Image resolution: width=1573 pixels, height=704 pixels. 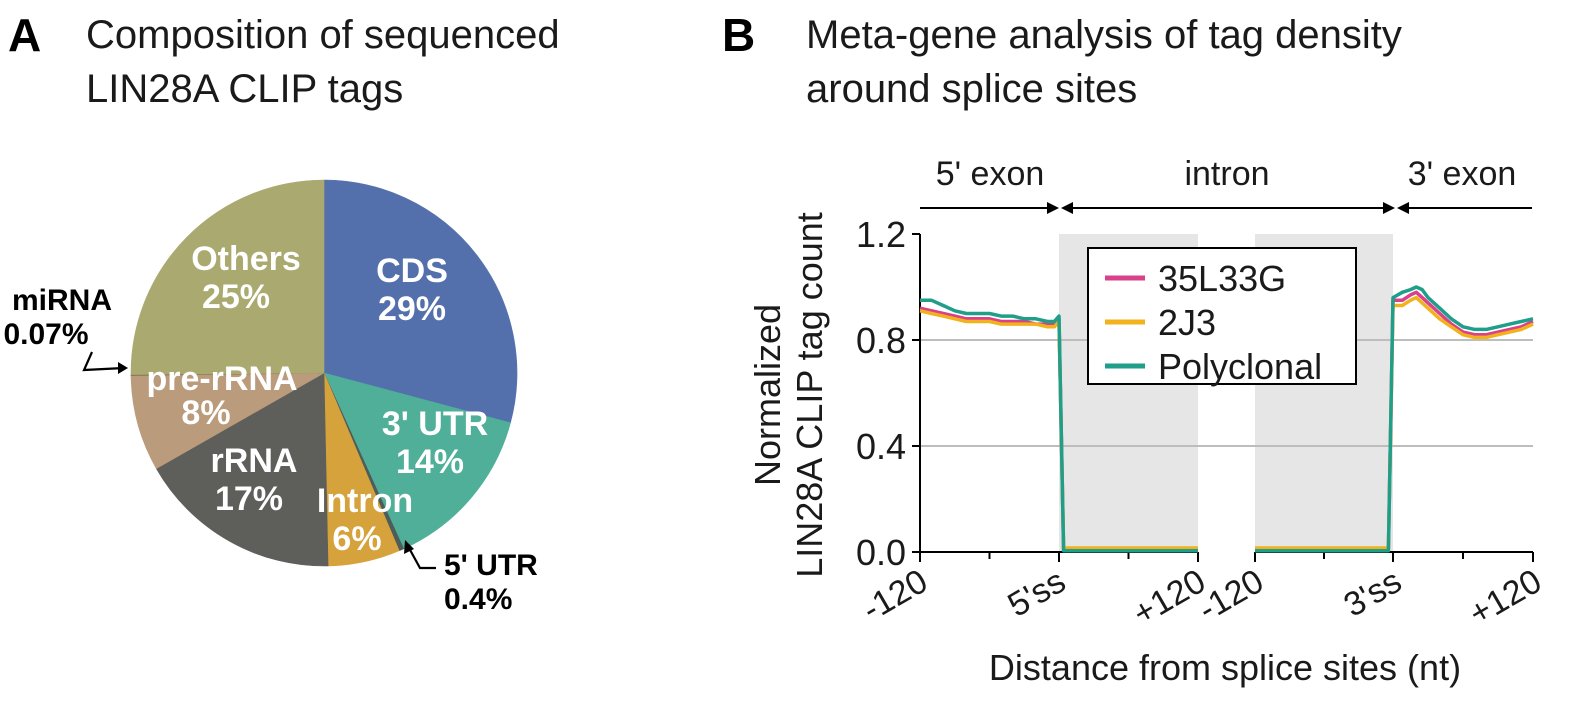 What do you see at coordinates (62, 300) in the screenshot?
I see `callout-label-mirna: miRNA` at bounding box center [62, 300].